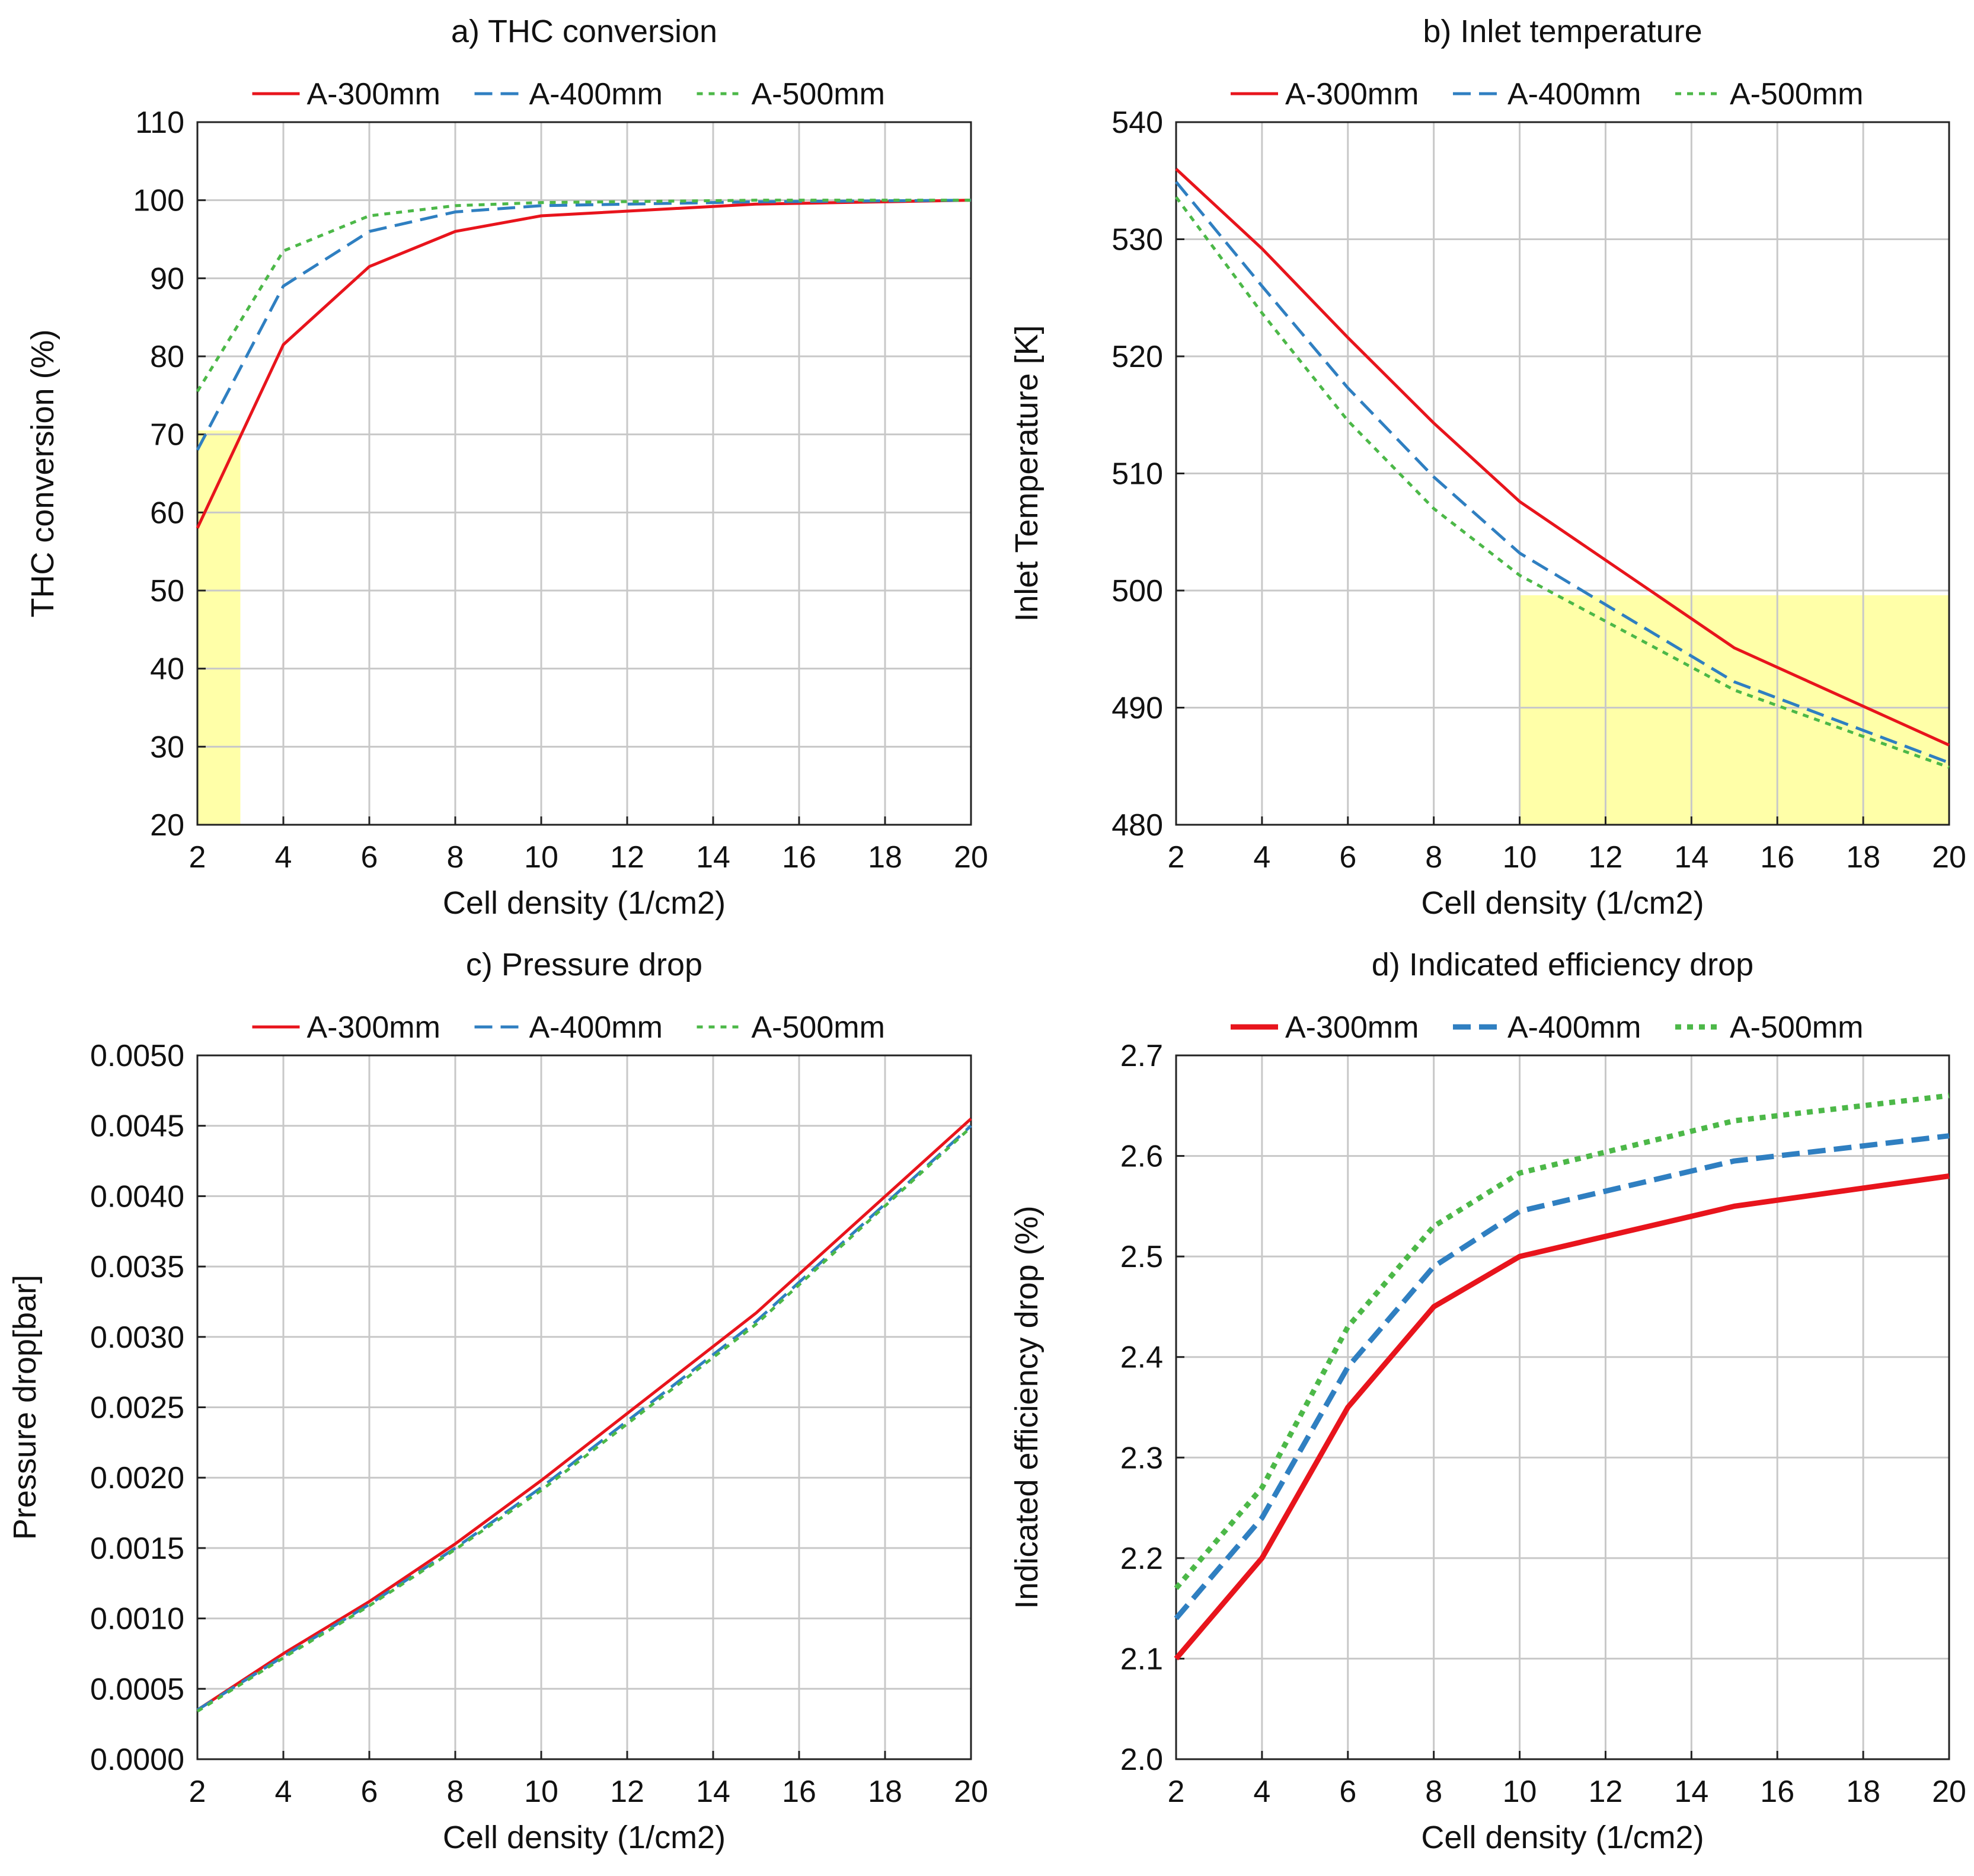 The image size is (1974, 1876). I want to click on y-tick-label: 2.1, so click(1142, 1659).